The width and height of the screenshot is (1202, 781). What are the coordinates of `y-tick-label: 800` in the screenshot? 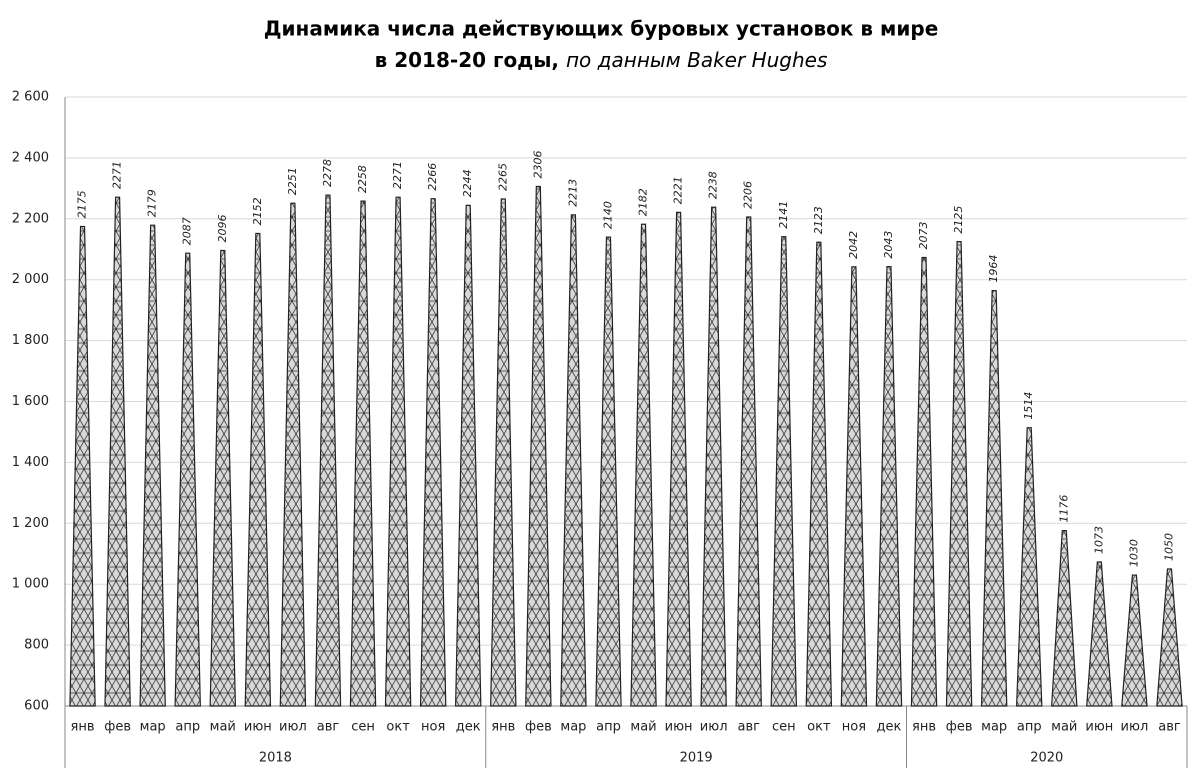 It's located at (36, 645).